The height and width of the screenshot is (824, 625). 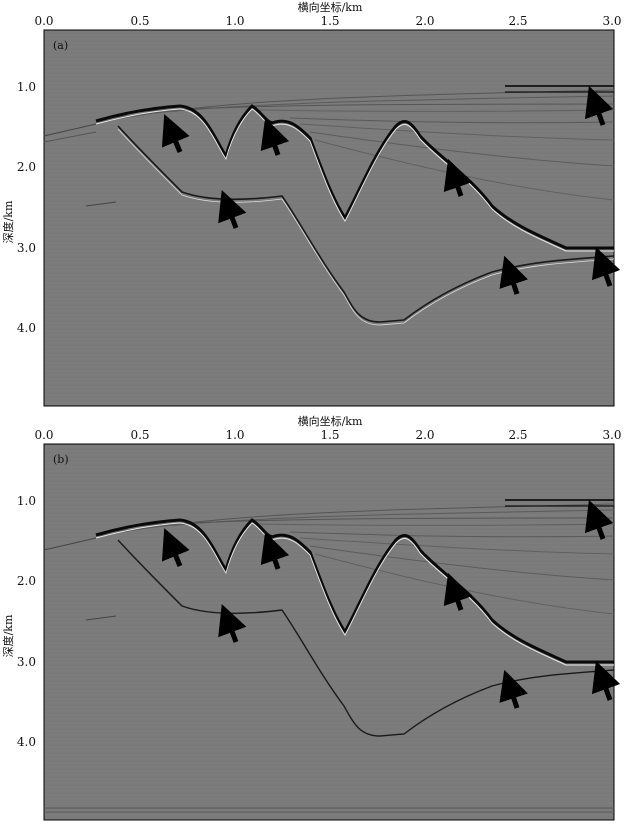 I want to click on x-axis-title-a: 横向坐标/km, so click(x=330, y=7).